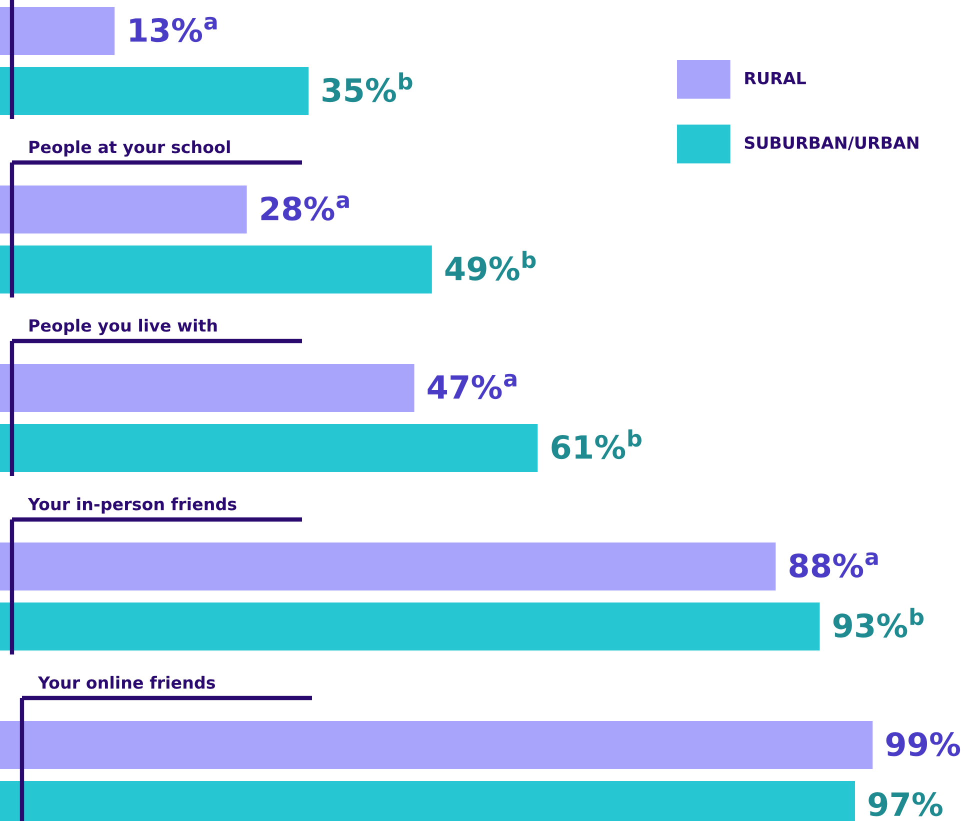  I want to click on data-label: 99%, so click(923, 744).